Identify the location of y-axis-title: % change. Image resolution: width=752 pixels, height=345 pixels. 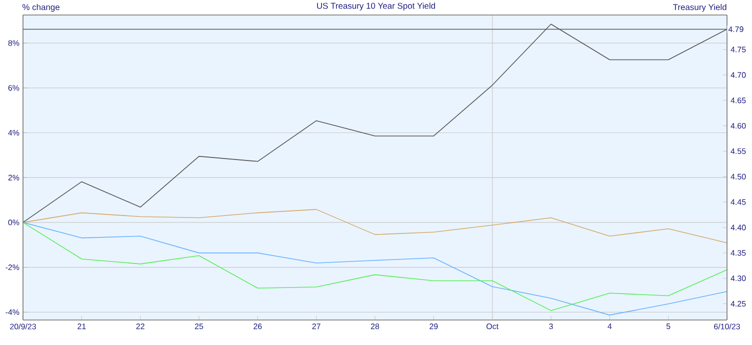
(41, 8).